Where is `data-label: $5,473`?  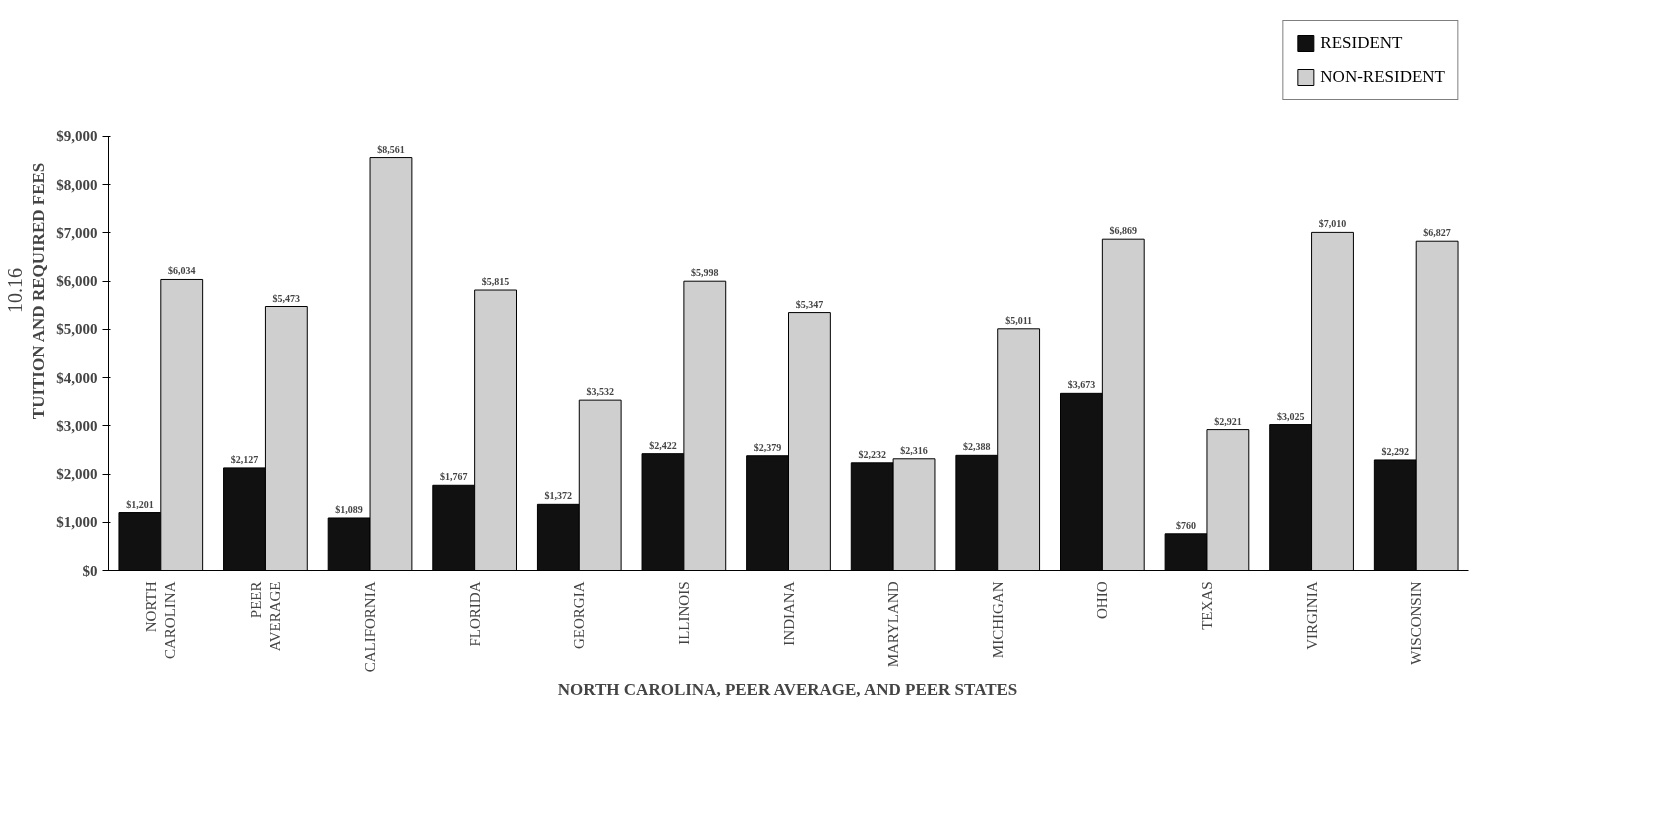 data-label: $5,473 is located at coordinates (286, 298).